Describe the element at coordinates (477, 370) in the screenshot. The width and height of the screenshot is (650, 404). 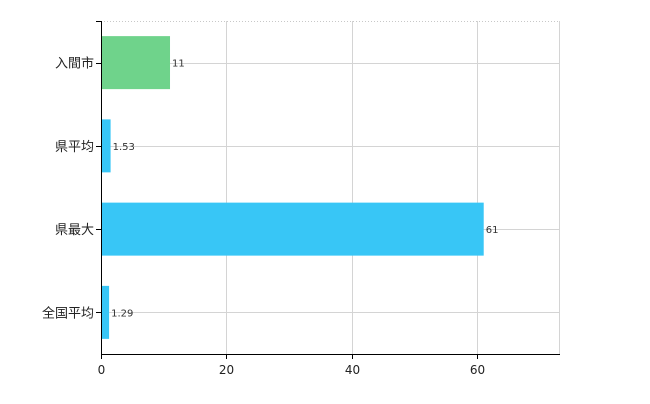
I see `x-tick-label: 60` at that location.